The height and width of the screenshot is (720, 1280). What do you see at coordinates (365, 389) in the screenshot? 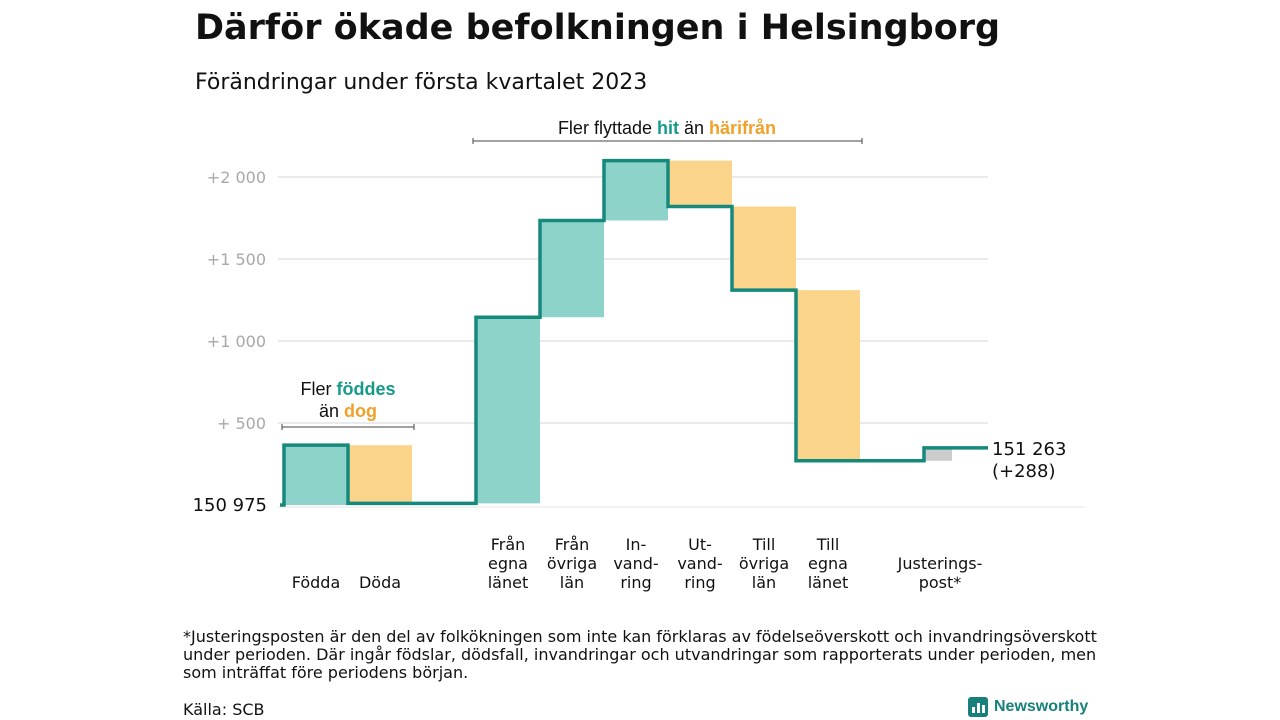
I see `births-annotation-highlight: föddes` at bounding box center [365, 389].